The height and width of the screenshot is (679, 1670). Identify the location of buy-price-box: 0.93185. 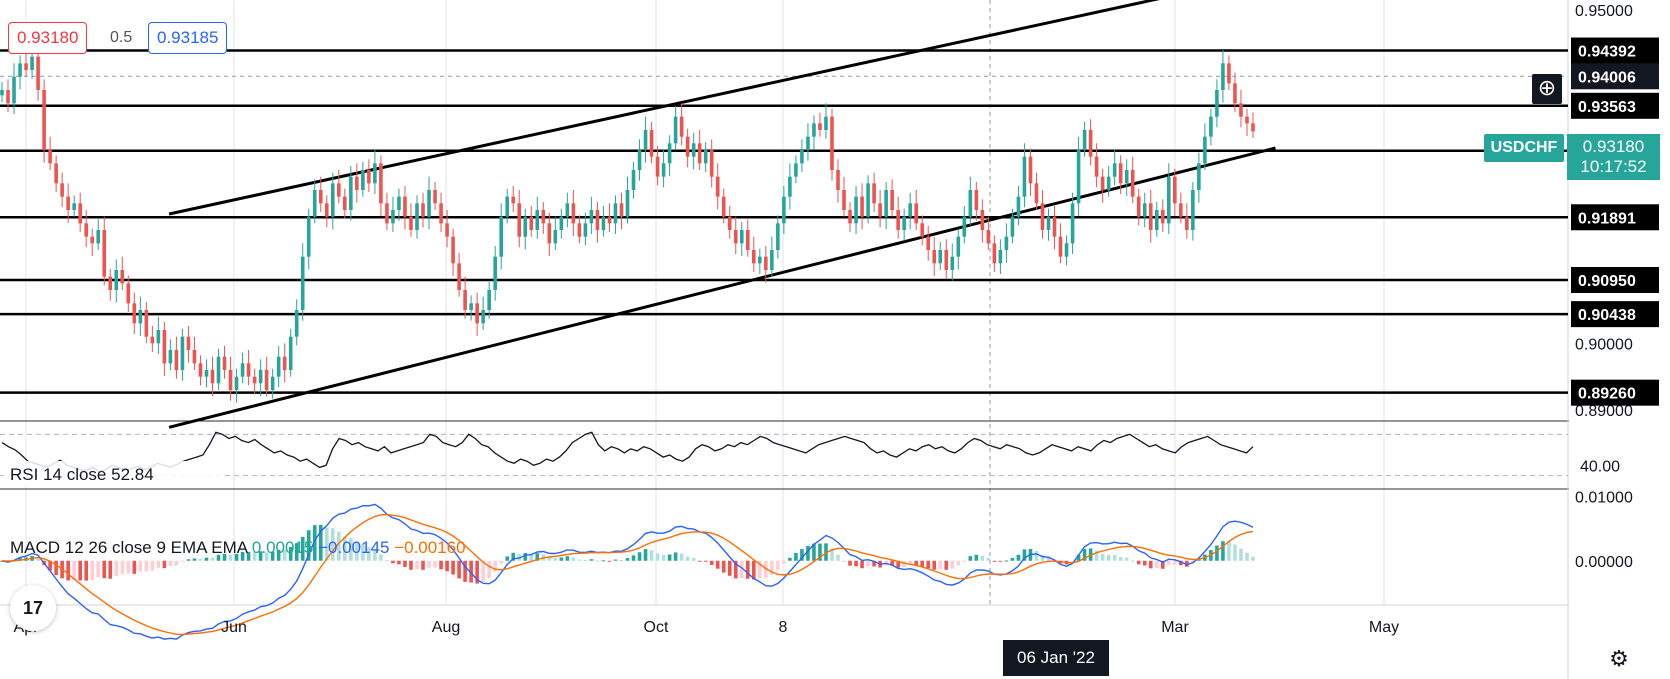
(188, 38).